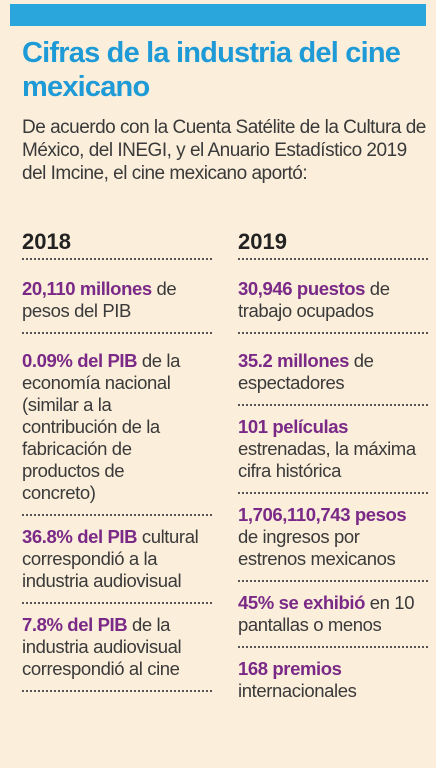 The image size is (436, 768). What do you see at coordinates (211, 70) in the screenshot?
I see `page-title: Cifras de la industria del cine mexicano` at bounding box center [211, 70].